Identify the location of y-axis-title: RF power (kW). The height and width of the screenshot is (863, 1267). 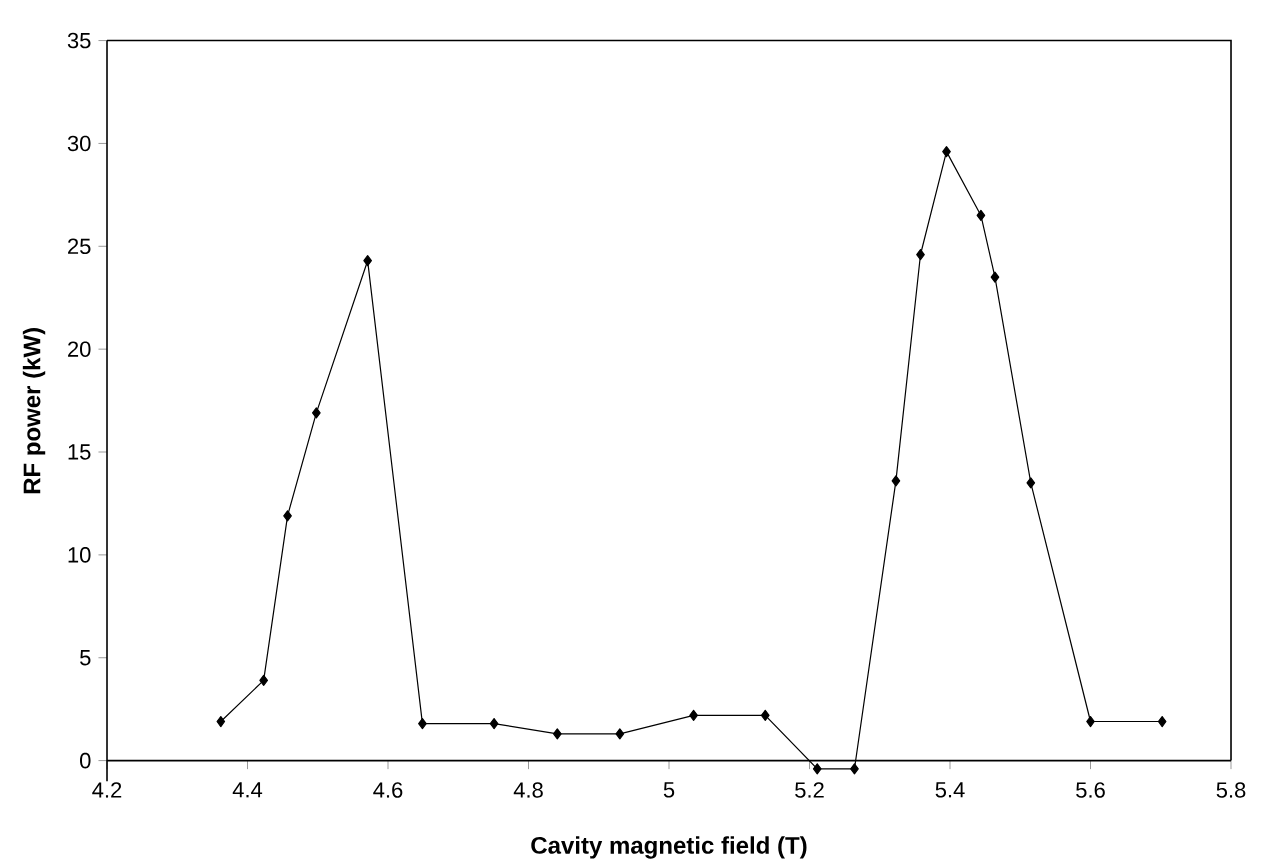
(34, 411).